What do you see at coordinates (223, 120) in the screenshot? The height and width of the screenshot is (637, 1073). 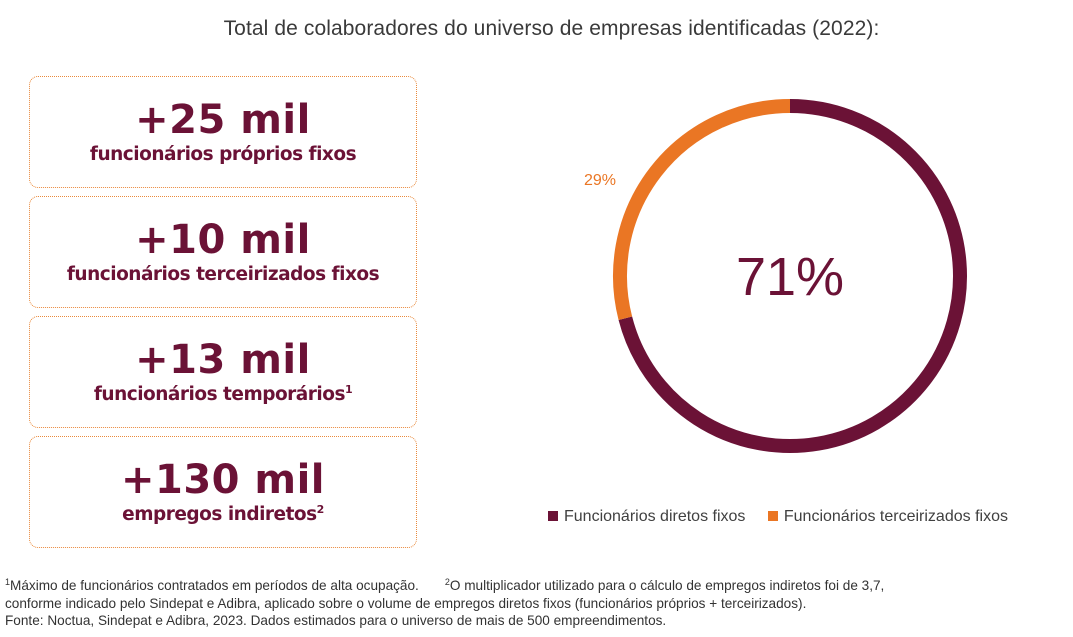 I see `stat-value: +25 mil` at bounding box center [223, 120].